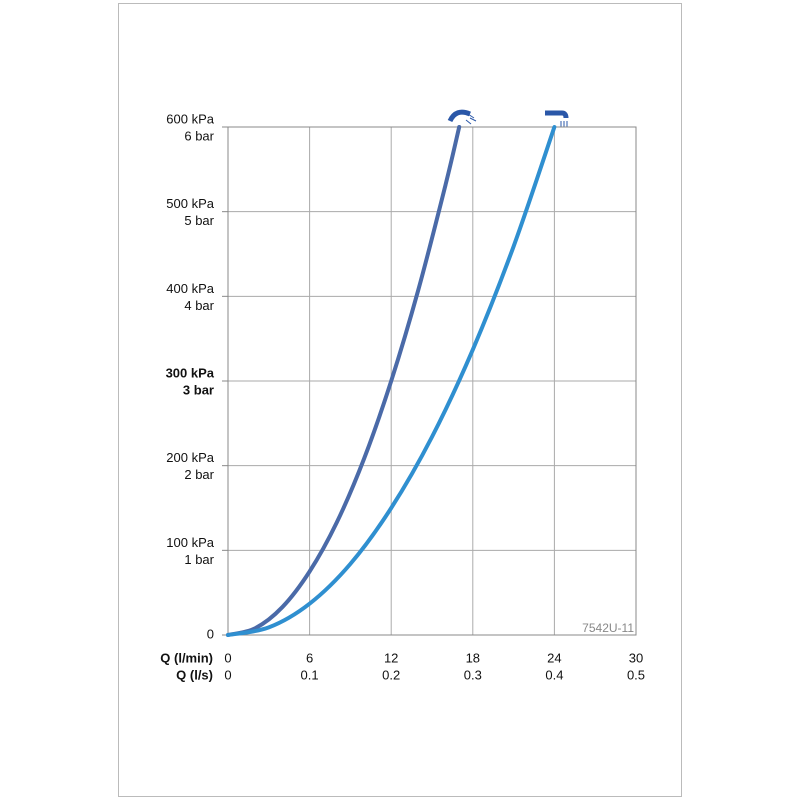 Image resolution: width=800 pixels, height=805 pixels. What do you see at coordinates (190, 372) in the screenshot?
I see `y-tick-label: 300 kPa` at bounding box center [190, 372].